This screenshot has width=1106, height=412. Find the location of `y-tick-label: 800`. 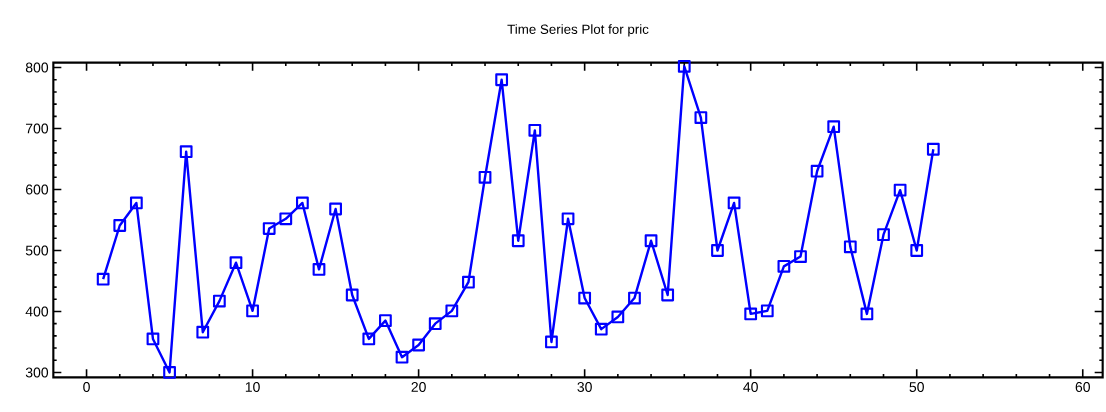

y-tick-label: 800 is located at coordinates (37, 67).